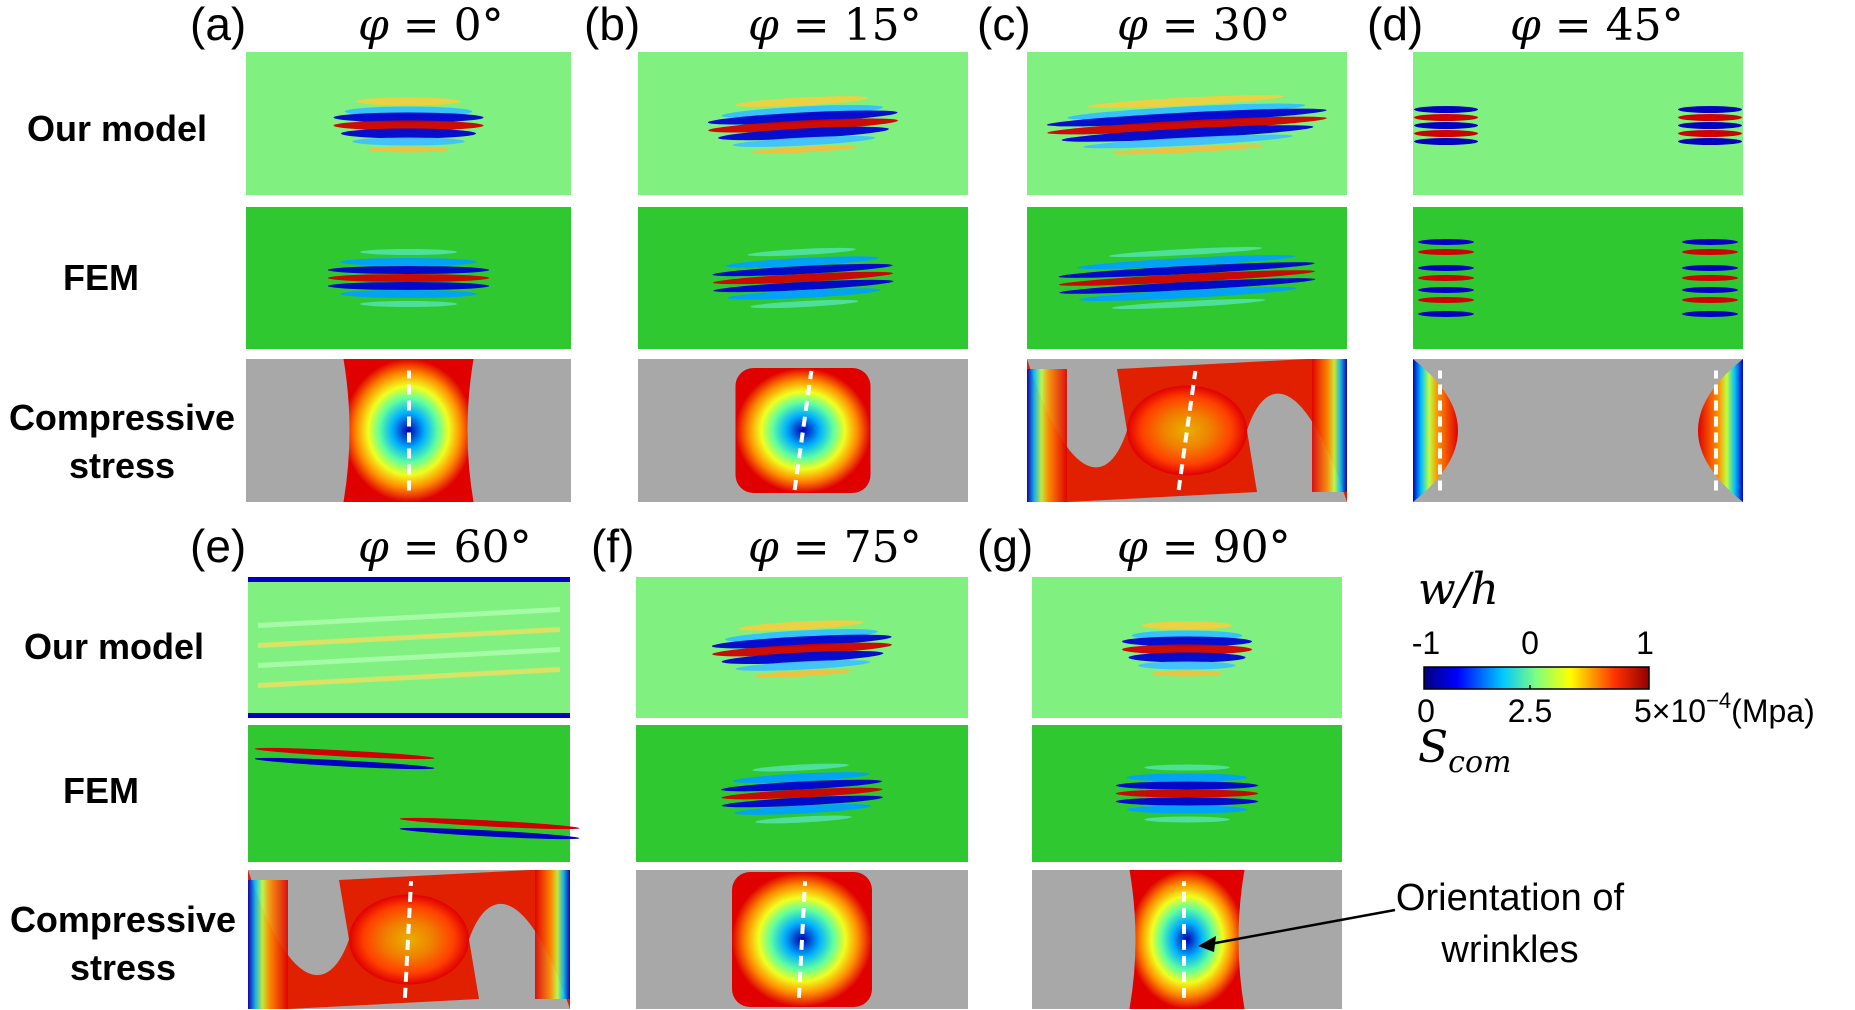 This screenshot has width=1855, height=1010. I want to click on stress-panel-d, so click(1578, 430).